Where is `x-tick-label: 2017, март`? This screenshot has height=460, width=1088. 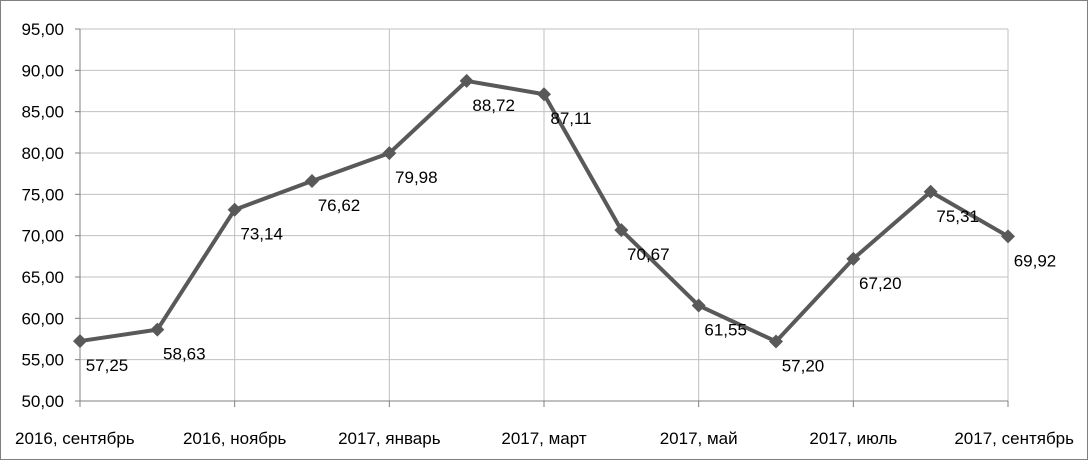
x-tick-label: 2017, март is located at coordinates (543, 438).